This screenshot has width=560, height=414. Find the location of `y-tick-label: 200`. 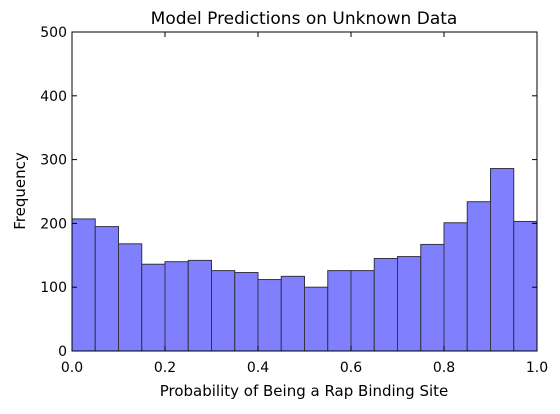

y-tick-label: 200 is located at coordinates (53, 224).